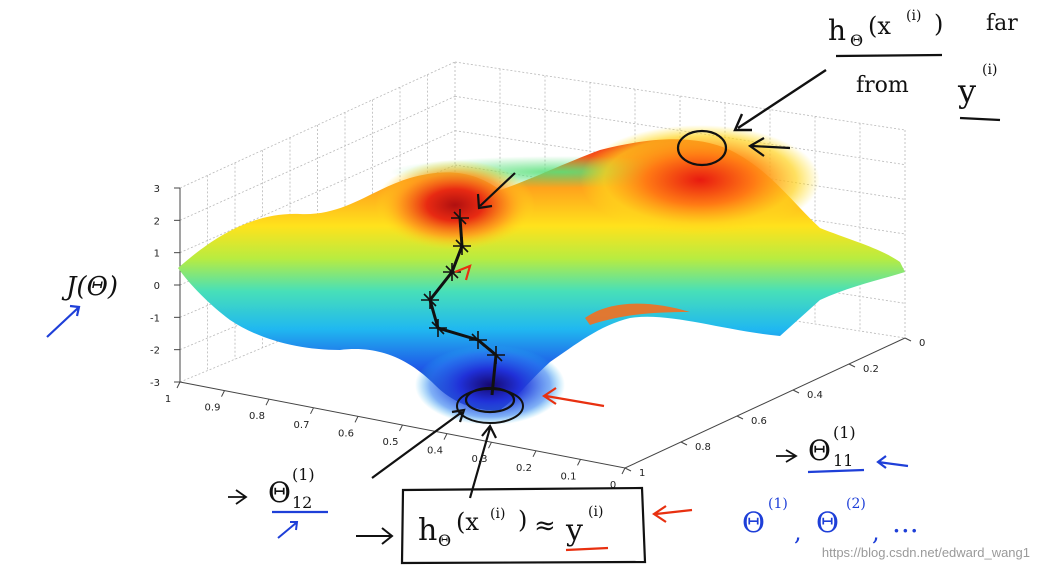 The height and width of the screenshot is (569, 1040). I want to click on peak-arrow-side, so click(769, 147).